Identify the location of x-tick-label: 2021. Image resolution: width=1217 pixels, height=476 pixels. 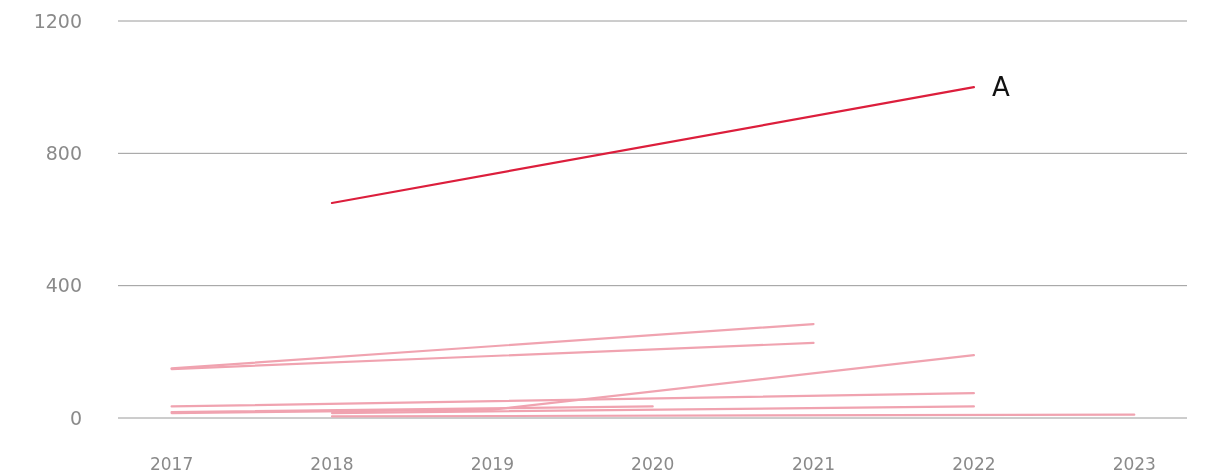
(813, 464).